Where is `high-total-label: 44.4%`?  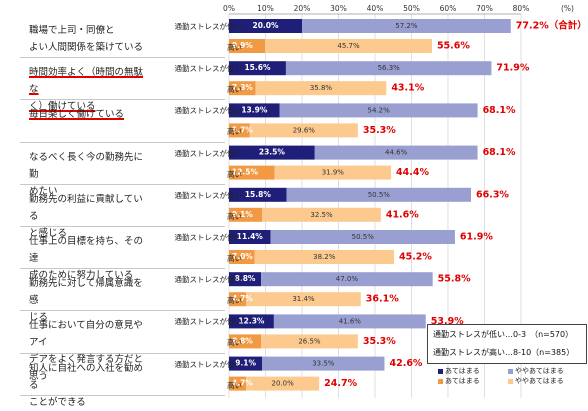
high-total-label: 44.4% is located at coordinates (412, 172).